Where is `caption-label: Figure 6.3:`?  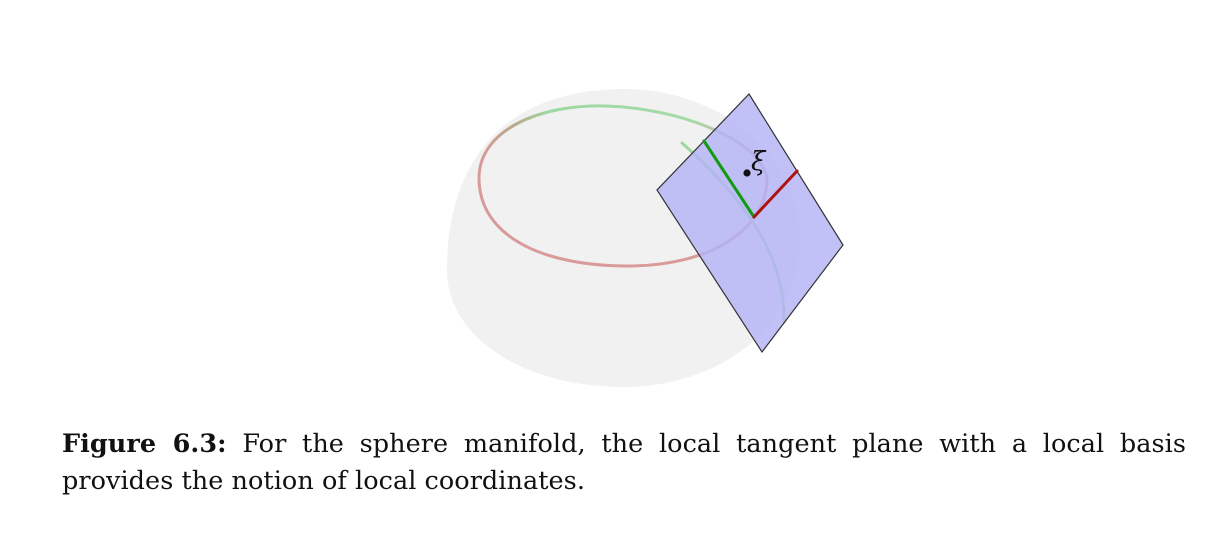
caption-label: Figure 6.3: is located at coordinates (144, 444).